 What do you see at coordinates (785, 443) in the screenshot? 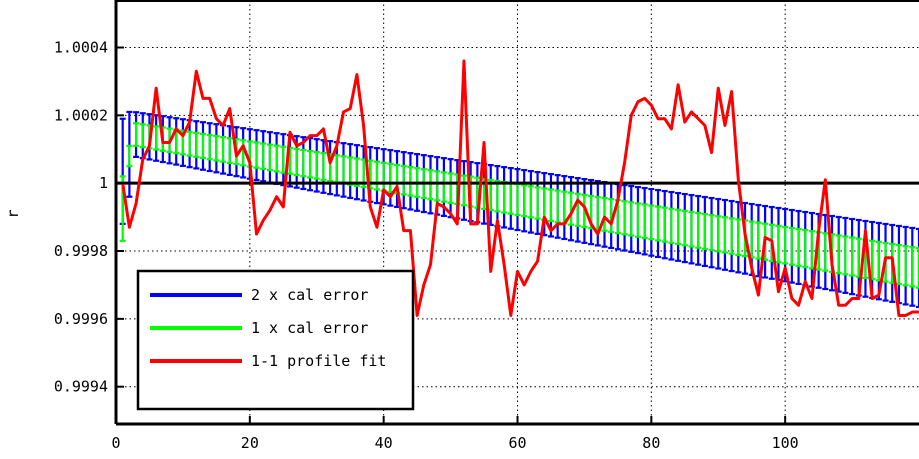
I see `x-tick-label: 100` at bounding box center [785, 443].